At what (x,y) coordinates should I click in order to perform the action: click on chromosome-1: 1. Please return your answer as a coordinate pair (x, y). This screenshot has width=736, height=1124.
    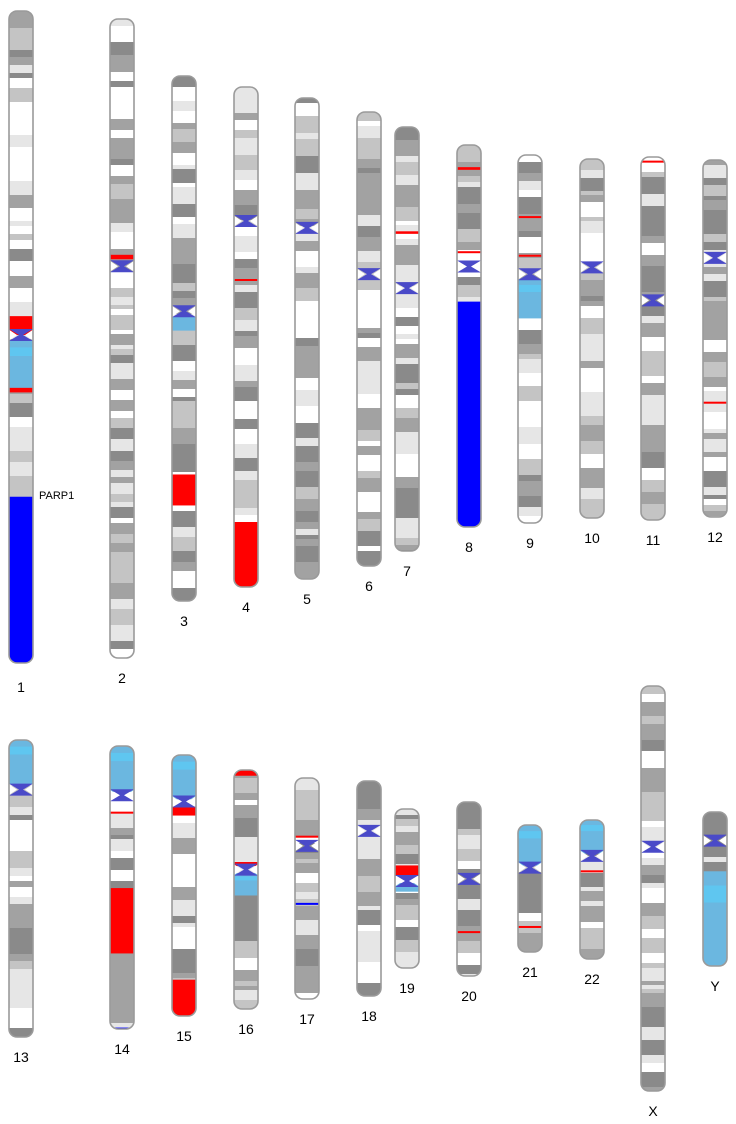
    Looking at the image, I should click on (21, 352).